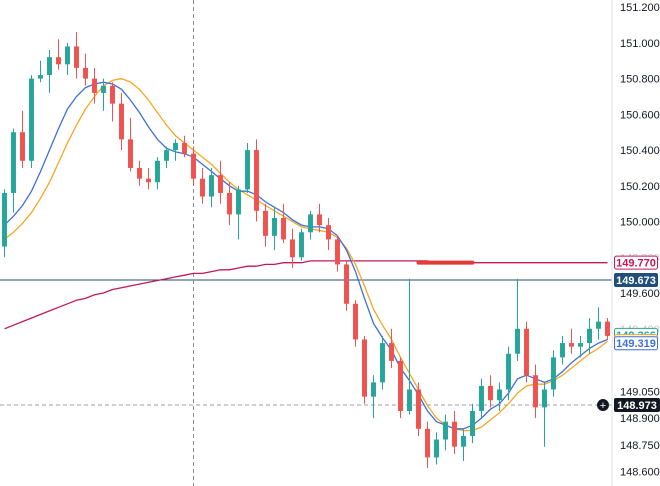 The width and height of the screenshot is (660, 486). I want to click on y-tick-label: 148.600, so click(640, 473).